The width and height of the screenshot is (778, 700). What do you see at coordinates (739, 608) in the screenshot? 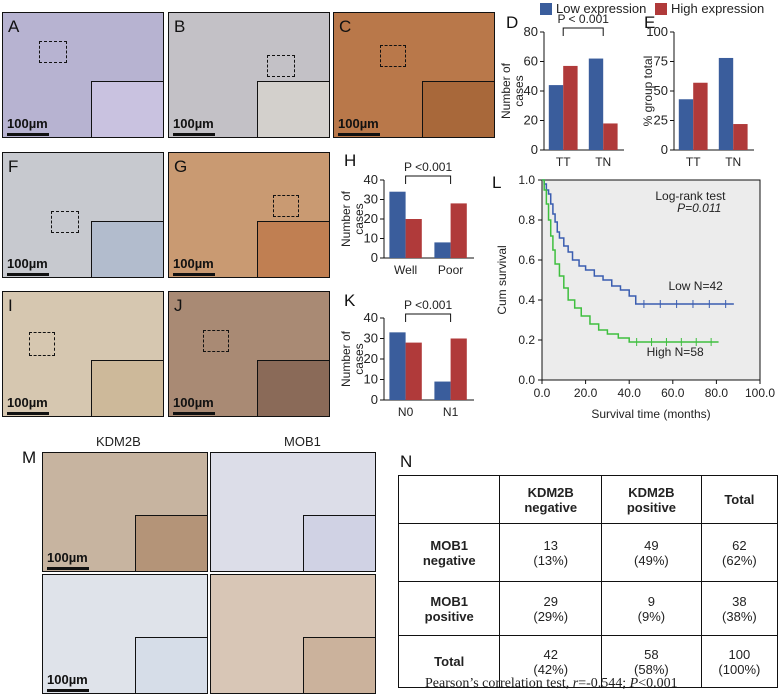
I see `table-cell: 38 (38%)` at bounding box center [739, 608].